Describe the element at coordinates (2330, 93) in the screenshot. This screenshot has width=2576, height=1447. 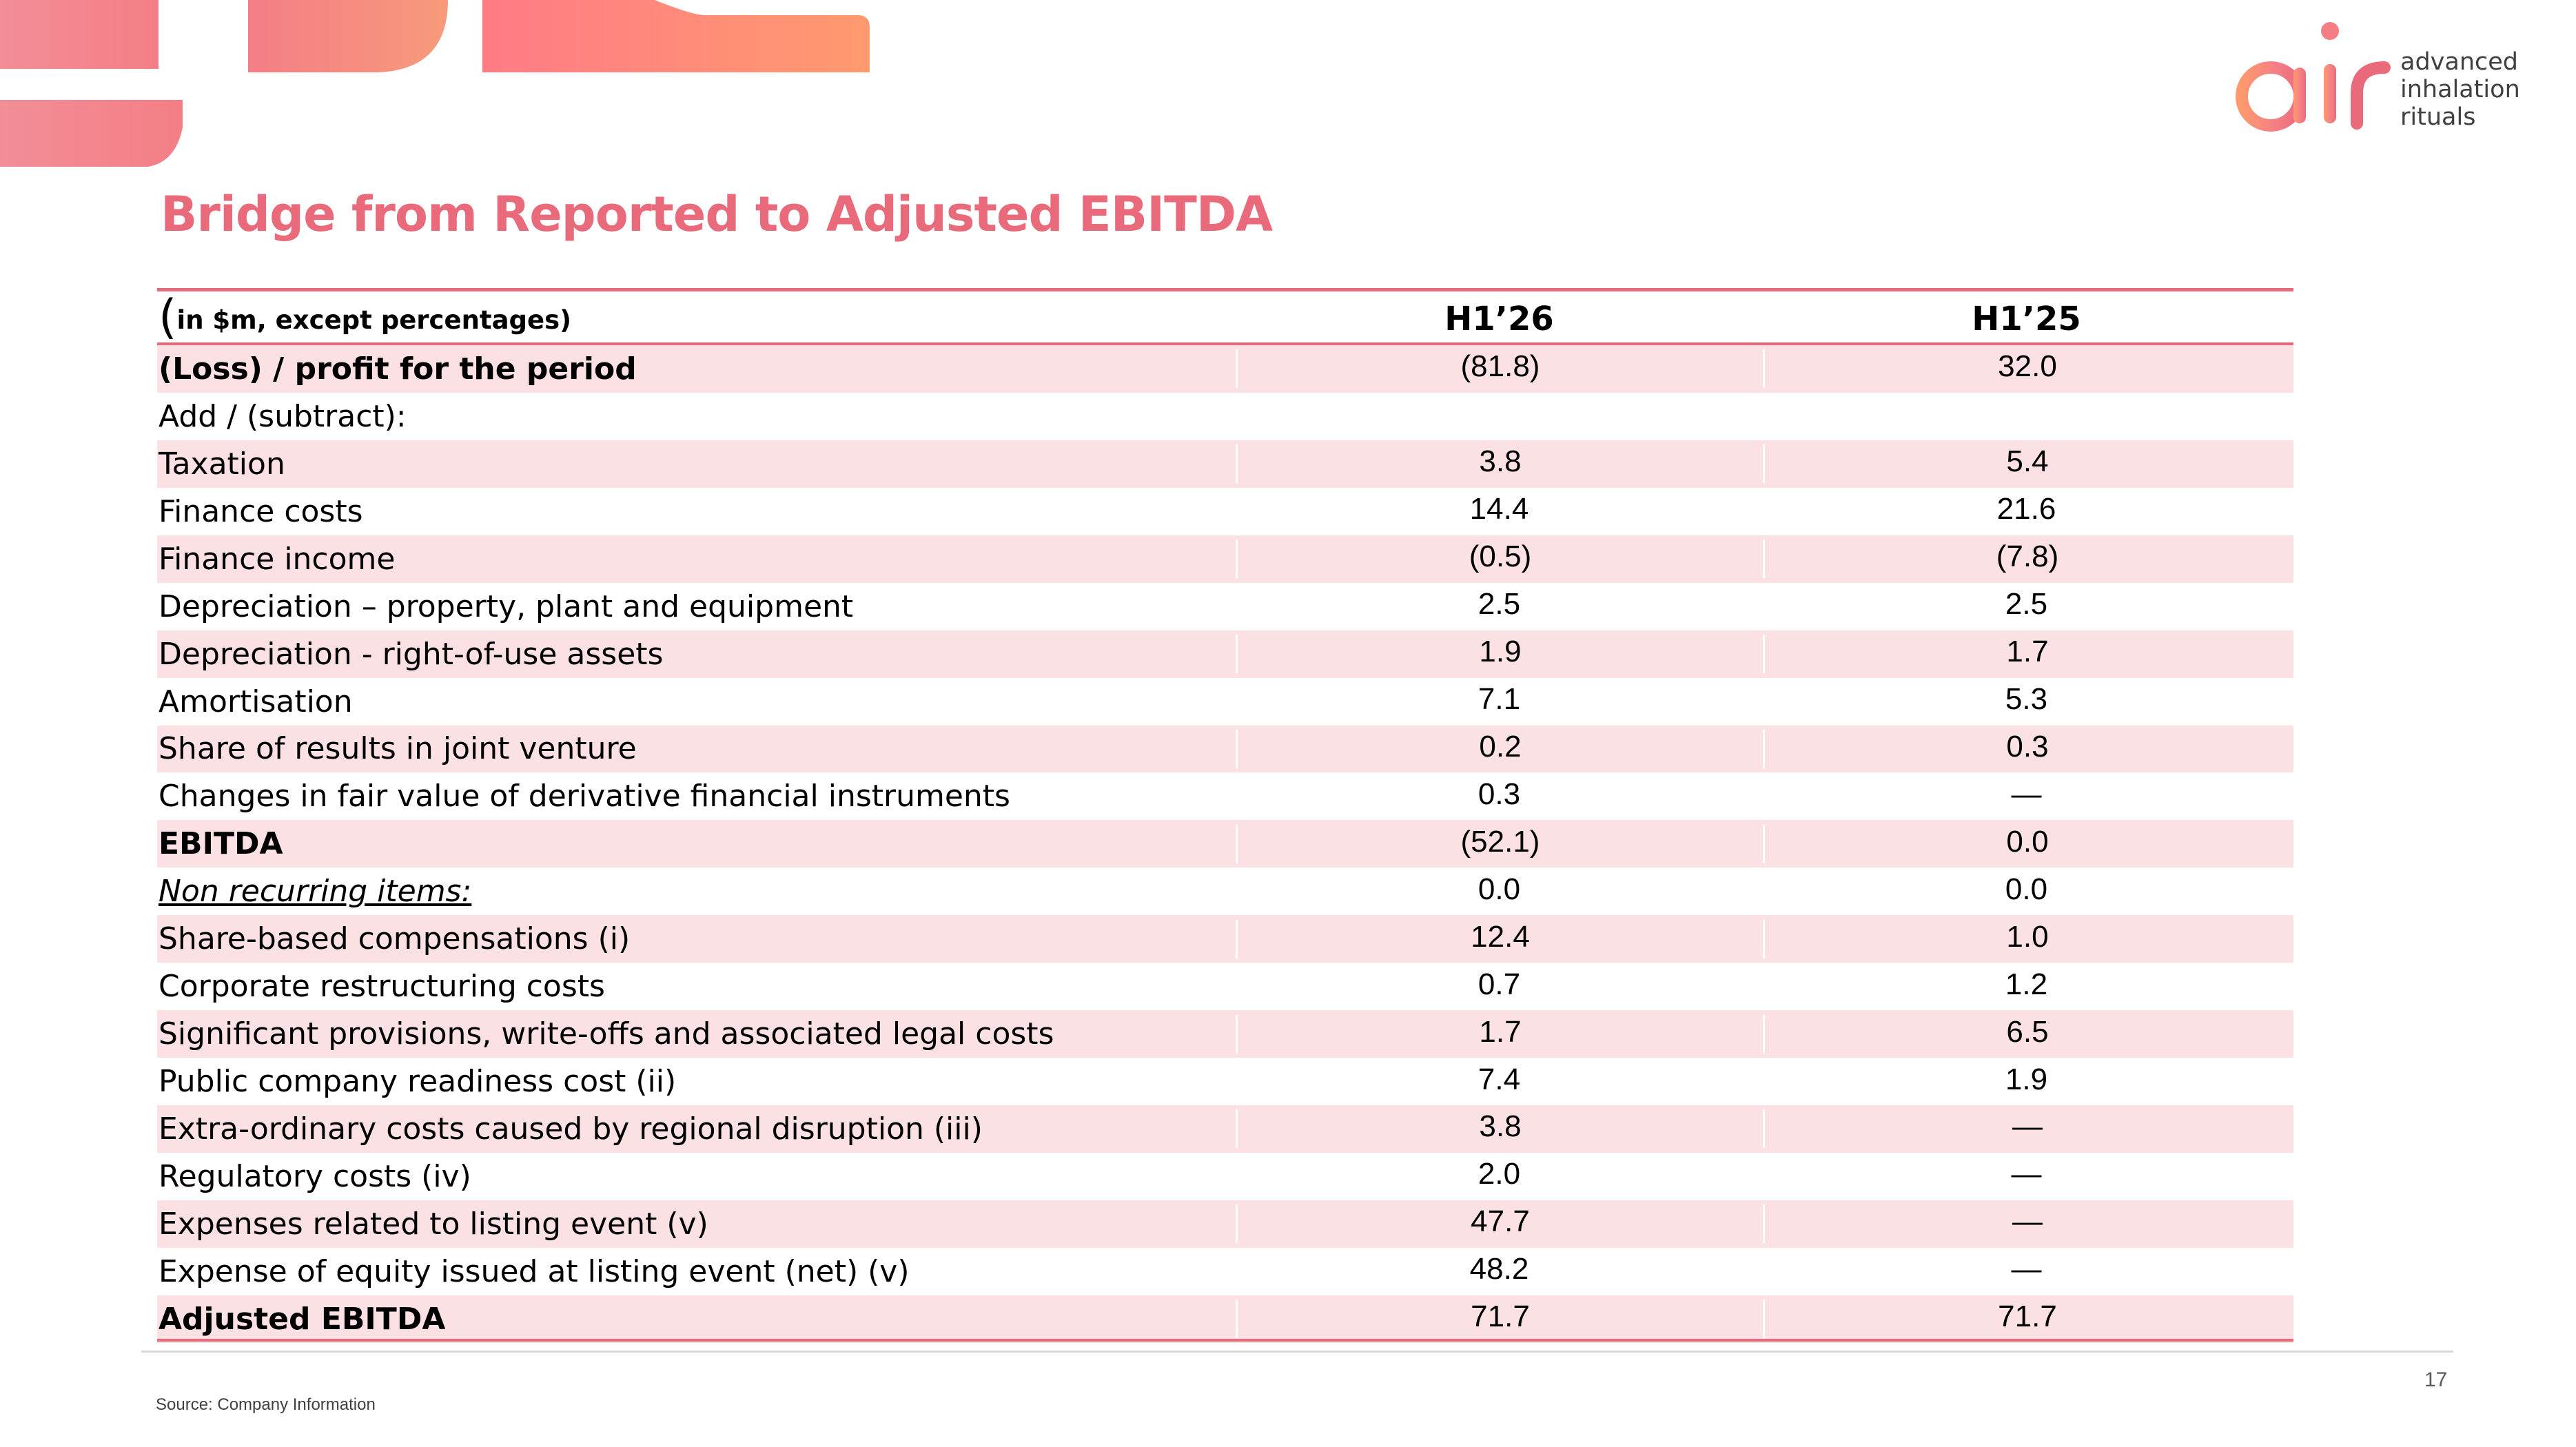
I see `logo-letter-i-stem` at that location.